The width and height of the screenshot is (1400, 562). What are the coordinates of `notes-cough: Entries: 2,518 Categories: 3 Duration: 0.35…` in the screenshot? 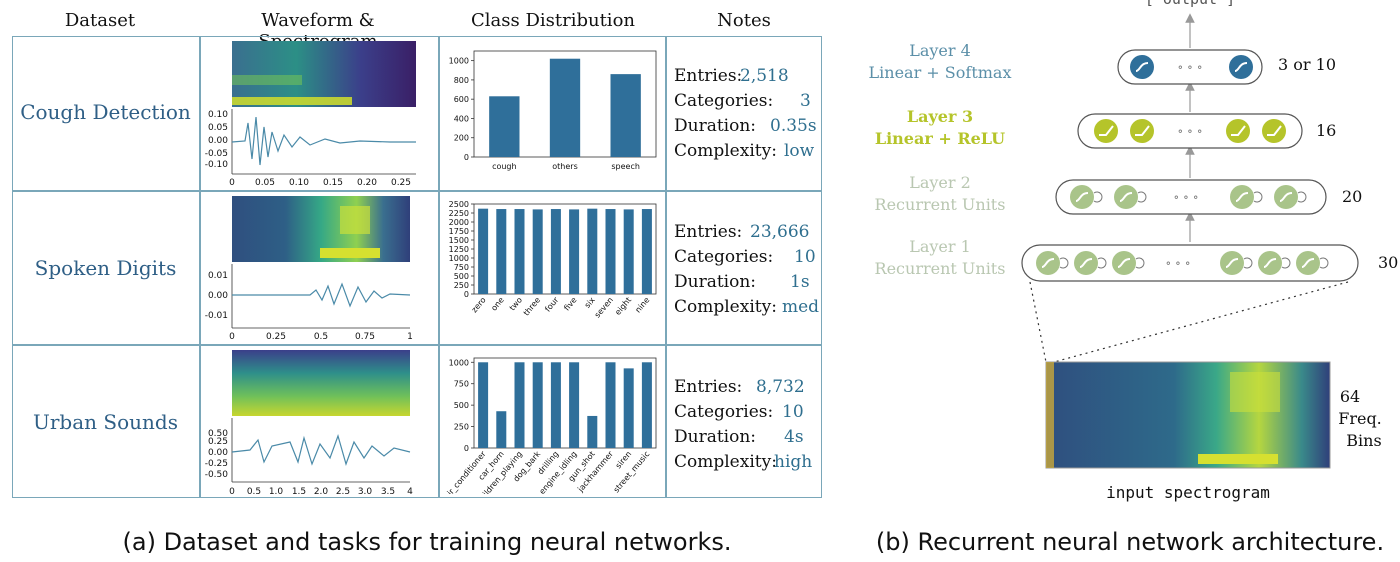 It's located at (748, 121).